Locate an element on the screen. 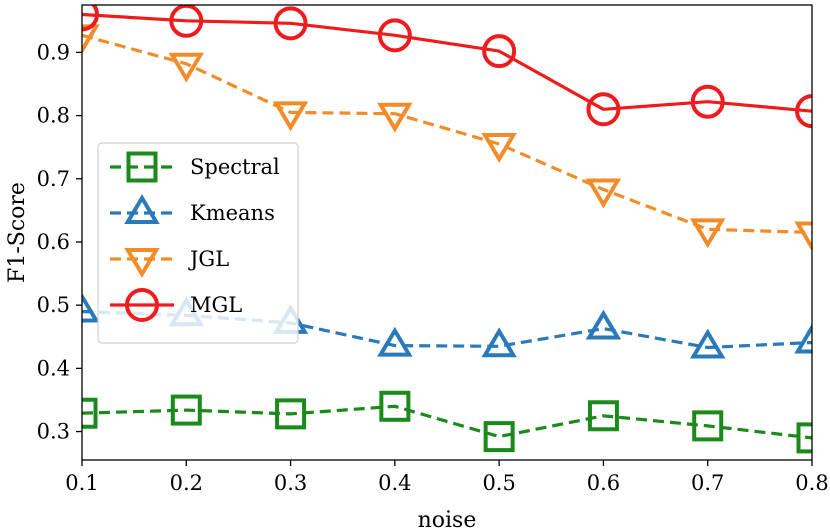 This screenshot has width=830, height=531. y-tick-label-7: 0.9 is located at coordinates (53, 52).